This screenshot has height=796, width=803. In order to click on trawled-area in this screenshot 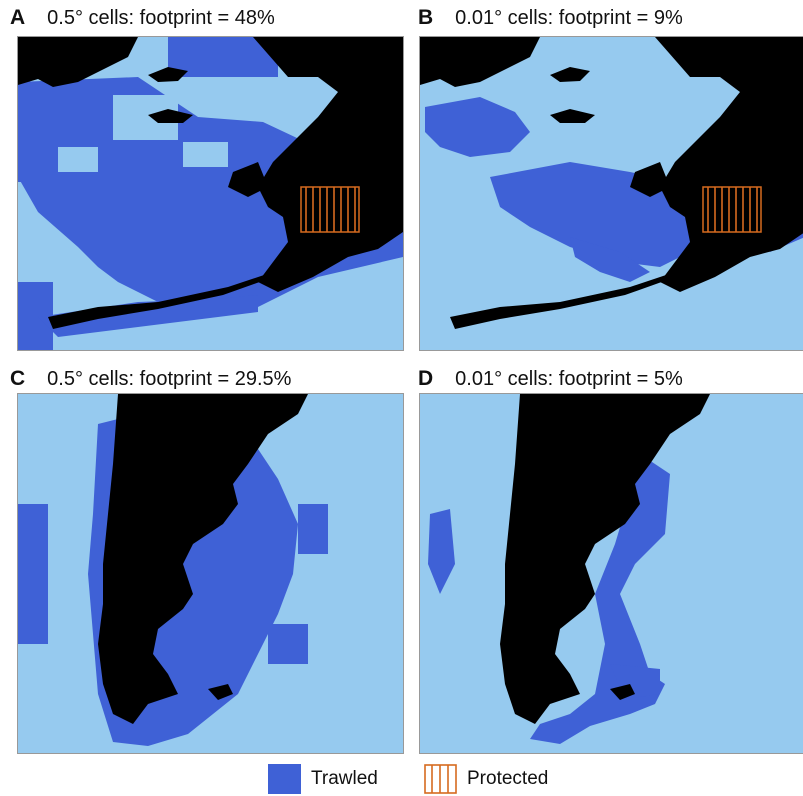, I will do `click(549, 599)`.